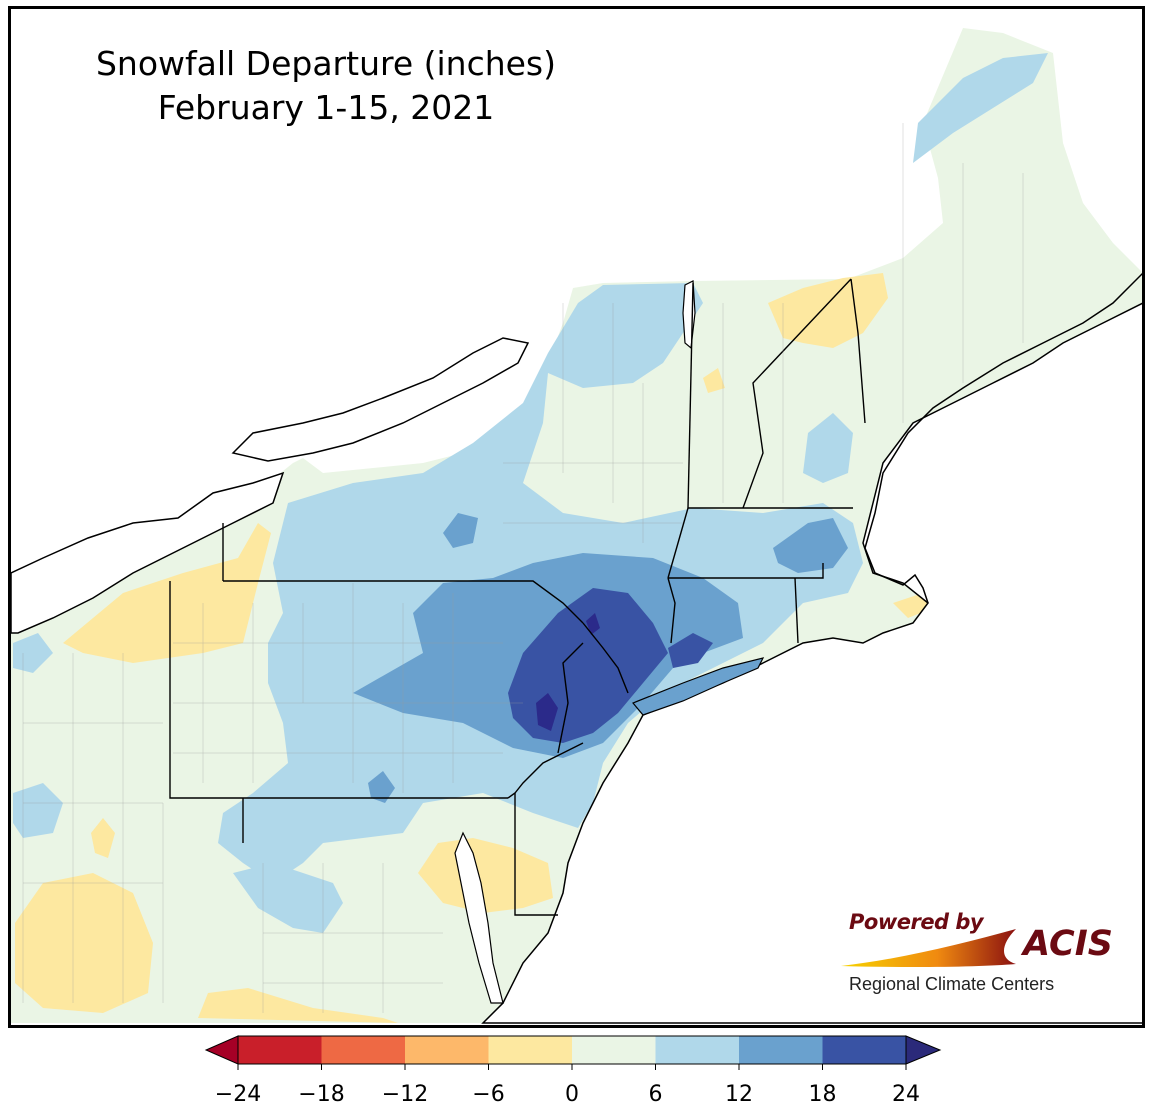 This screenshot has height=1112, width=1153. Describe the element at coordinates (103, 838) in the screenshot. I see `dry-patch-oh` at that location.